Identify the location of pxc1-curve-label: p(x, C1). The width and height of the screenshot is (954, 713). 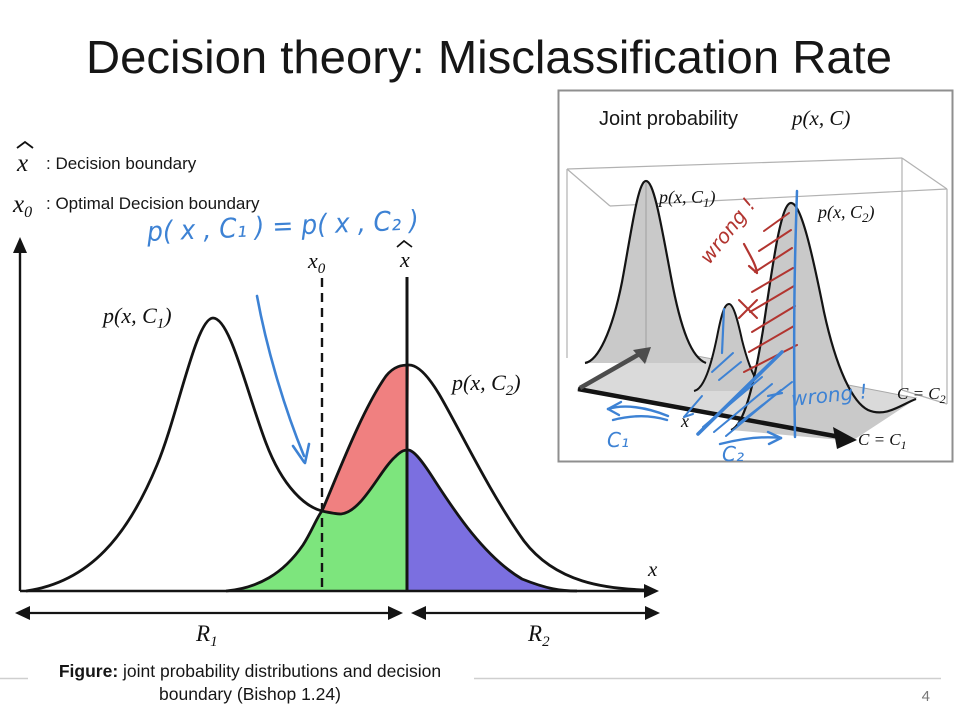
(136, 317).